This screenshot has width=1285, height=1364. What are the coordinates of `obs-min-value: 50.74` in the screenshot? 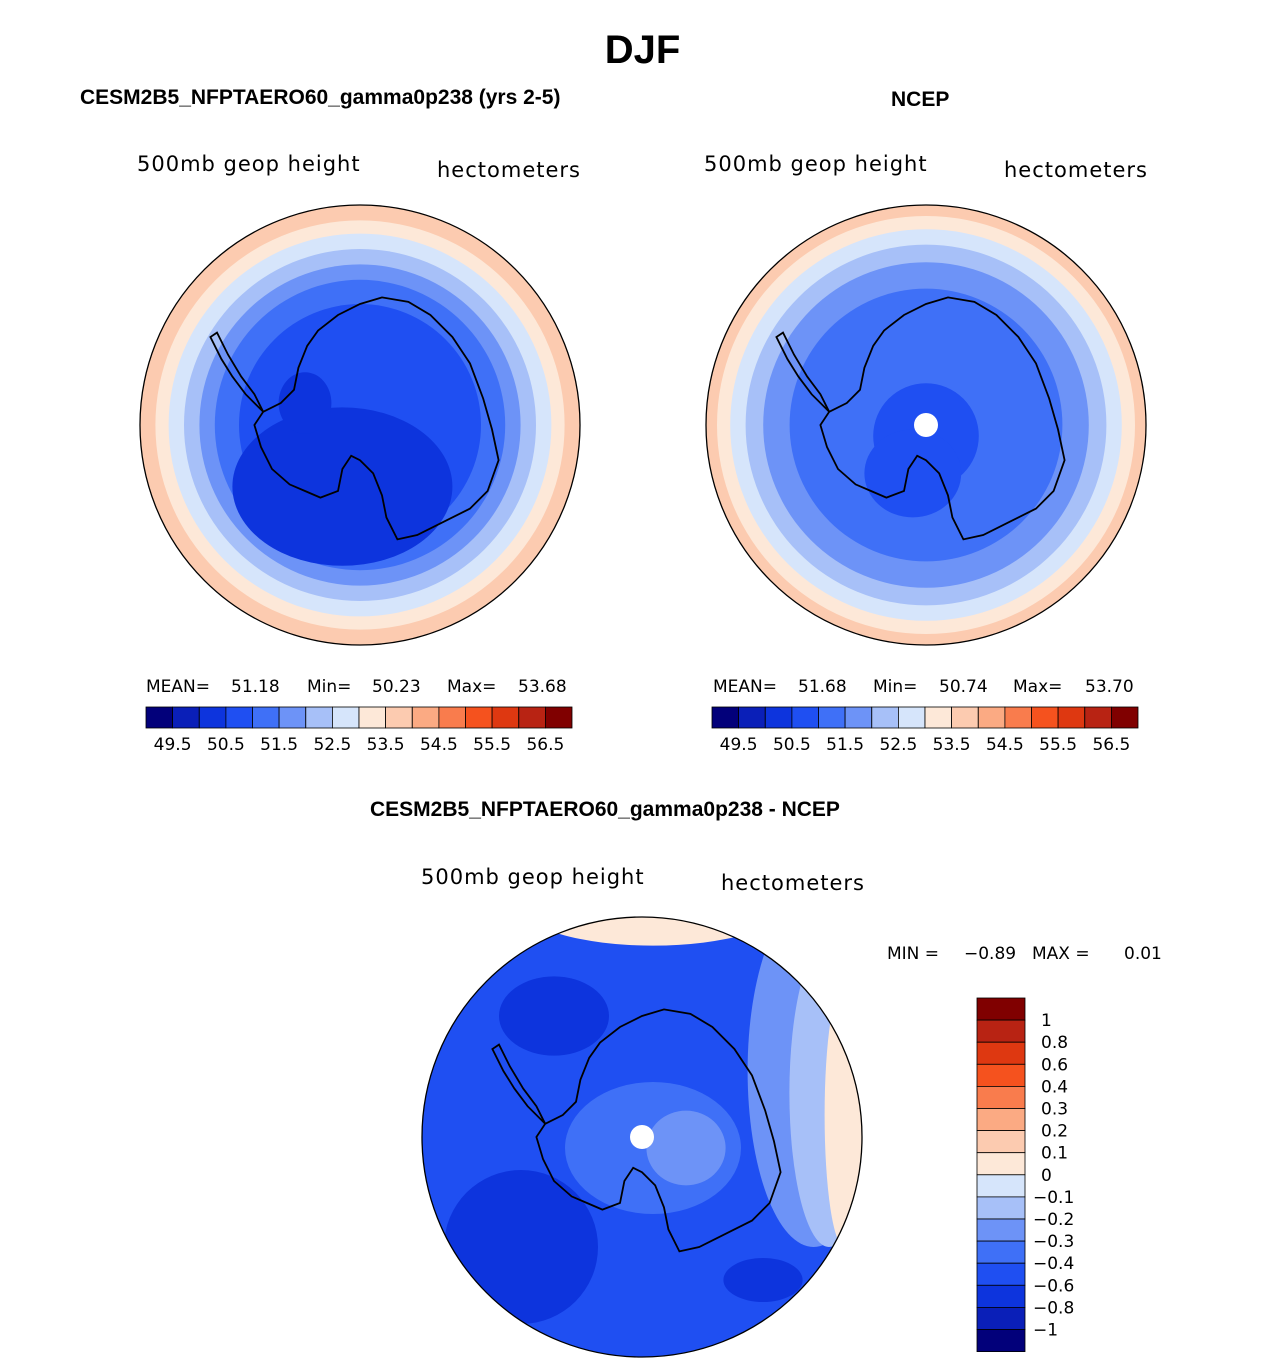 It's located at (963, 687).